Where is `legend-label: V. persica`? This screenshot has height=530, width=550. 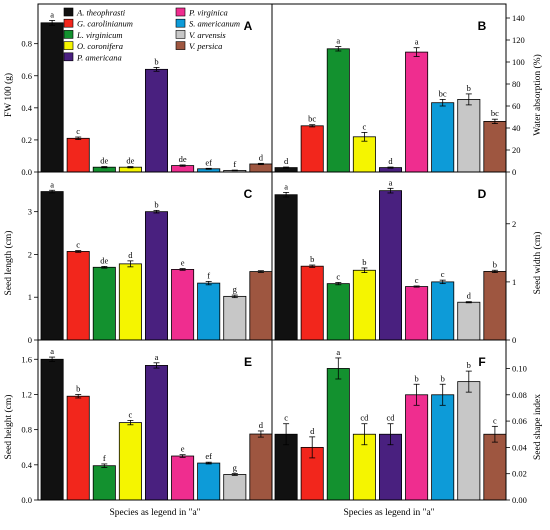 legend-label: V. persica is located at coordinates (205, 46).